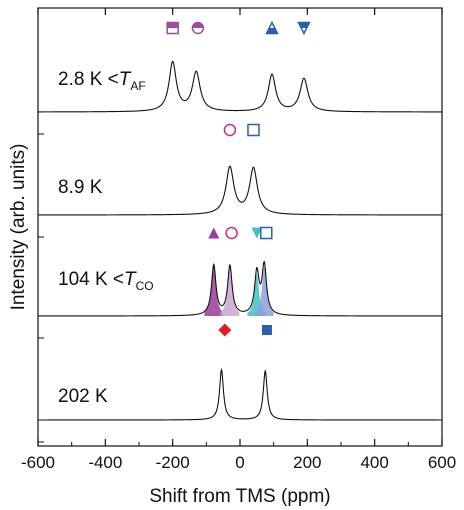 The image size is (464, 510). Describe the element at coordinates (172, 28) in the screenshot. I see `peak-marker-square-half` at that location.